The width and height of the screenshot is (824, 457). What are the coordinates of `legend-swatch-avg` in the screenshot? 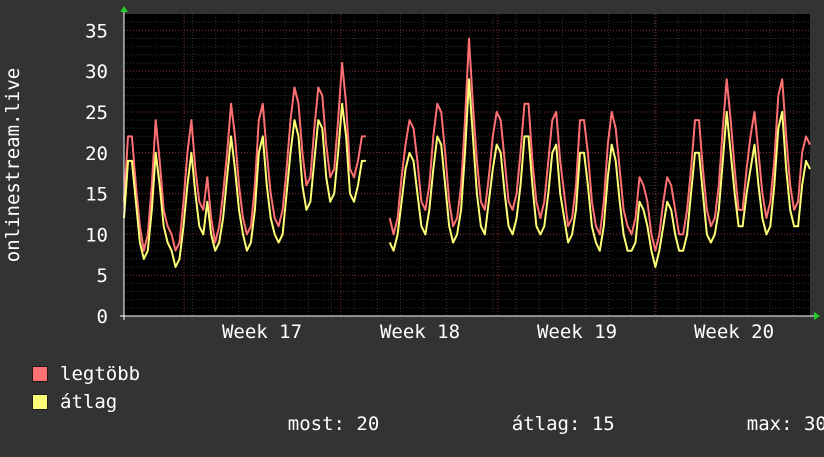 It's located at (40, 402).